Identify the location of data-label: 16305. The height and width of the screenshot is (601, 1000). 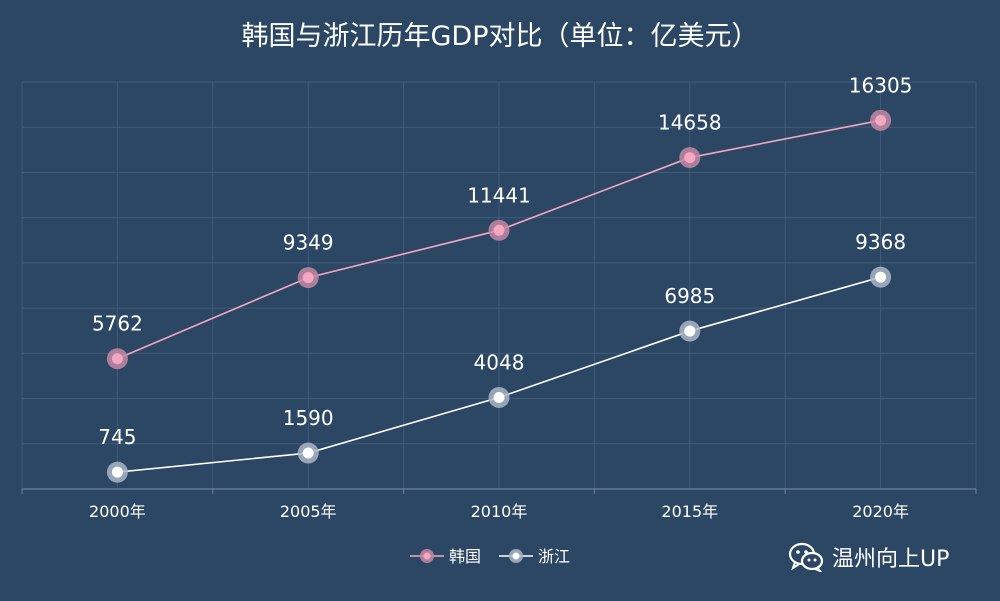
(881, 85).